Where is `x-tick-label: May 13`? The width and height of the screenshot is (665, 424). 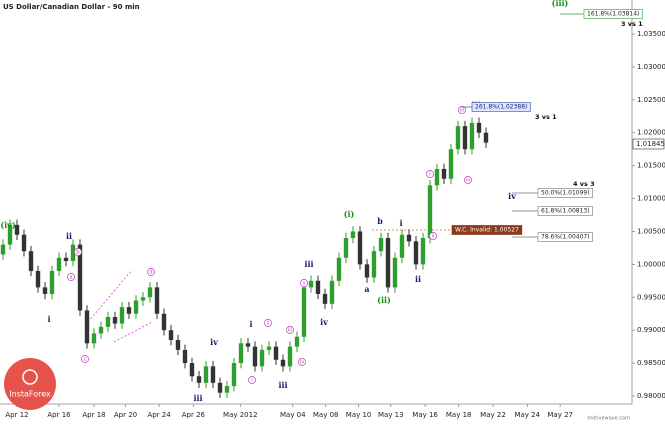
x-tick-label: May 13 is located at coordinates (391, 415).